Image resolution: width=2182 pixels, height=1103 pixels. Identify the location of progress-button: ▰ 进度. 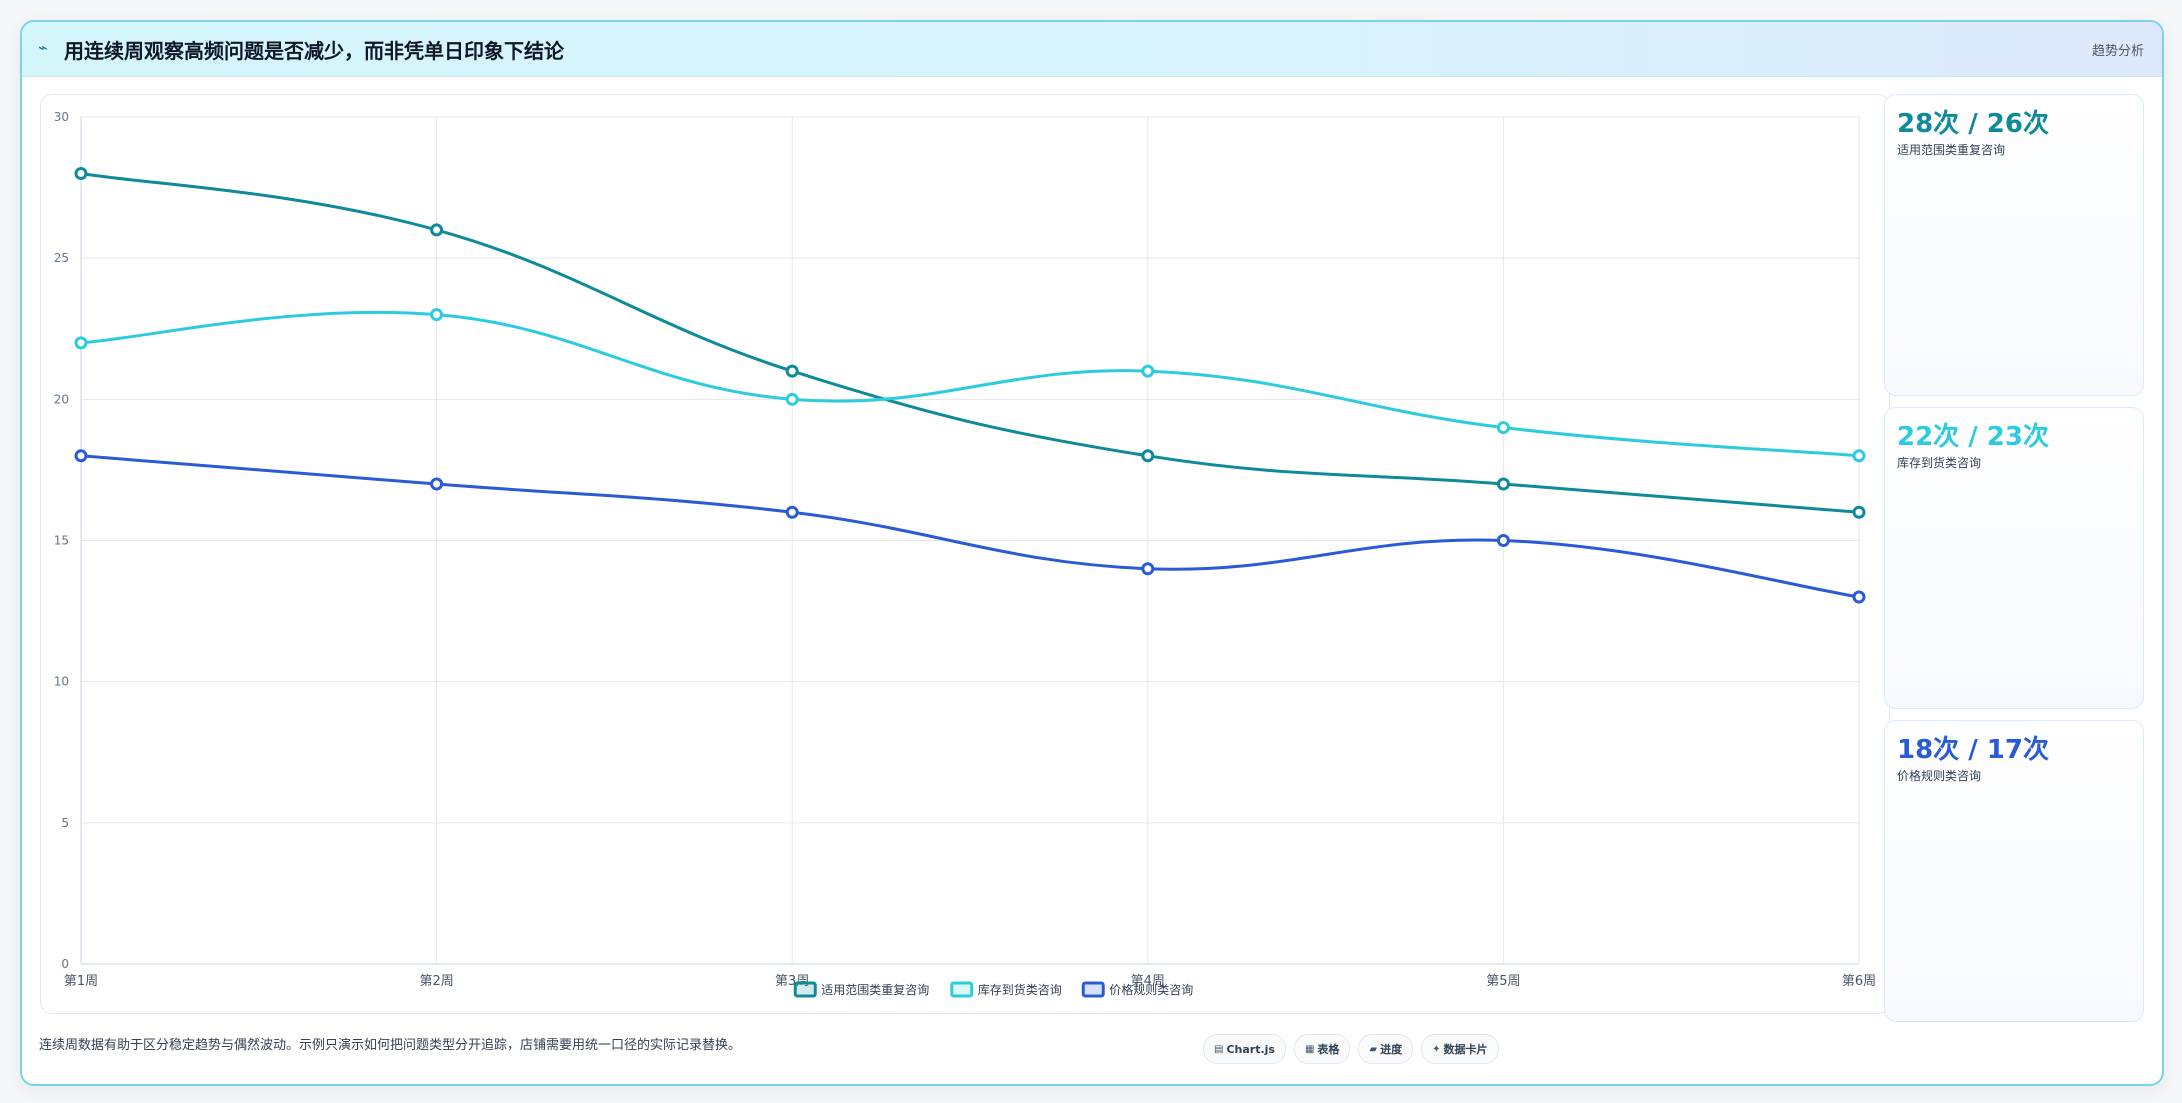
(1386, 1049).